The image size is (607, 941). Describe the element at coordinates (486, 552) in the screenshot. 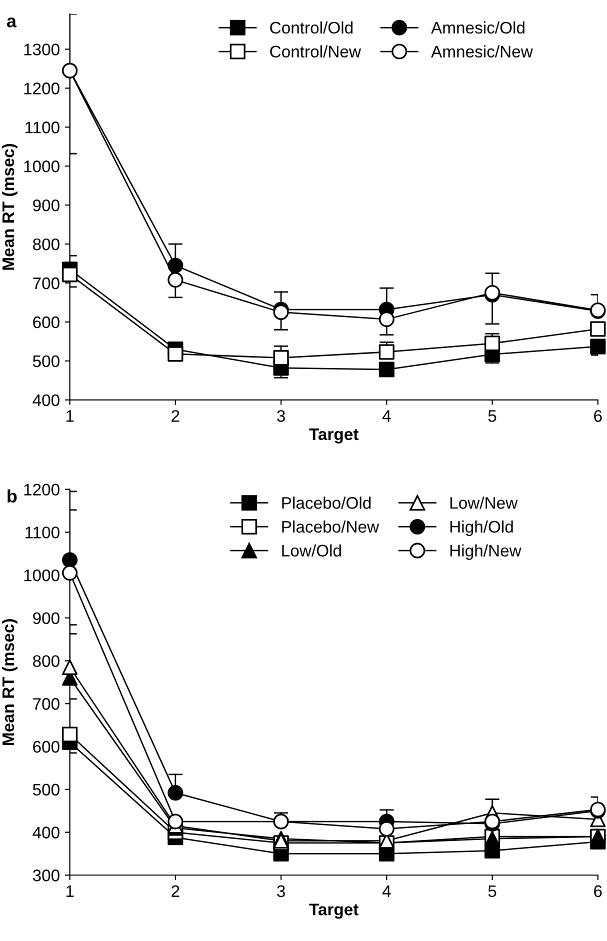

I see `legend-label: High/New` at that location.